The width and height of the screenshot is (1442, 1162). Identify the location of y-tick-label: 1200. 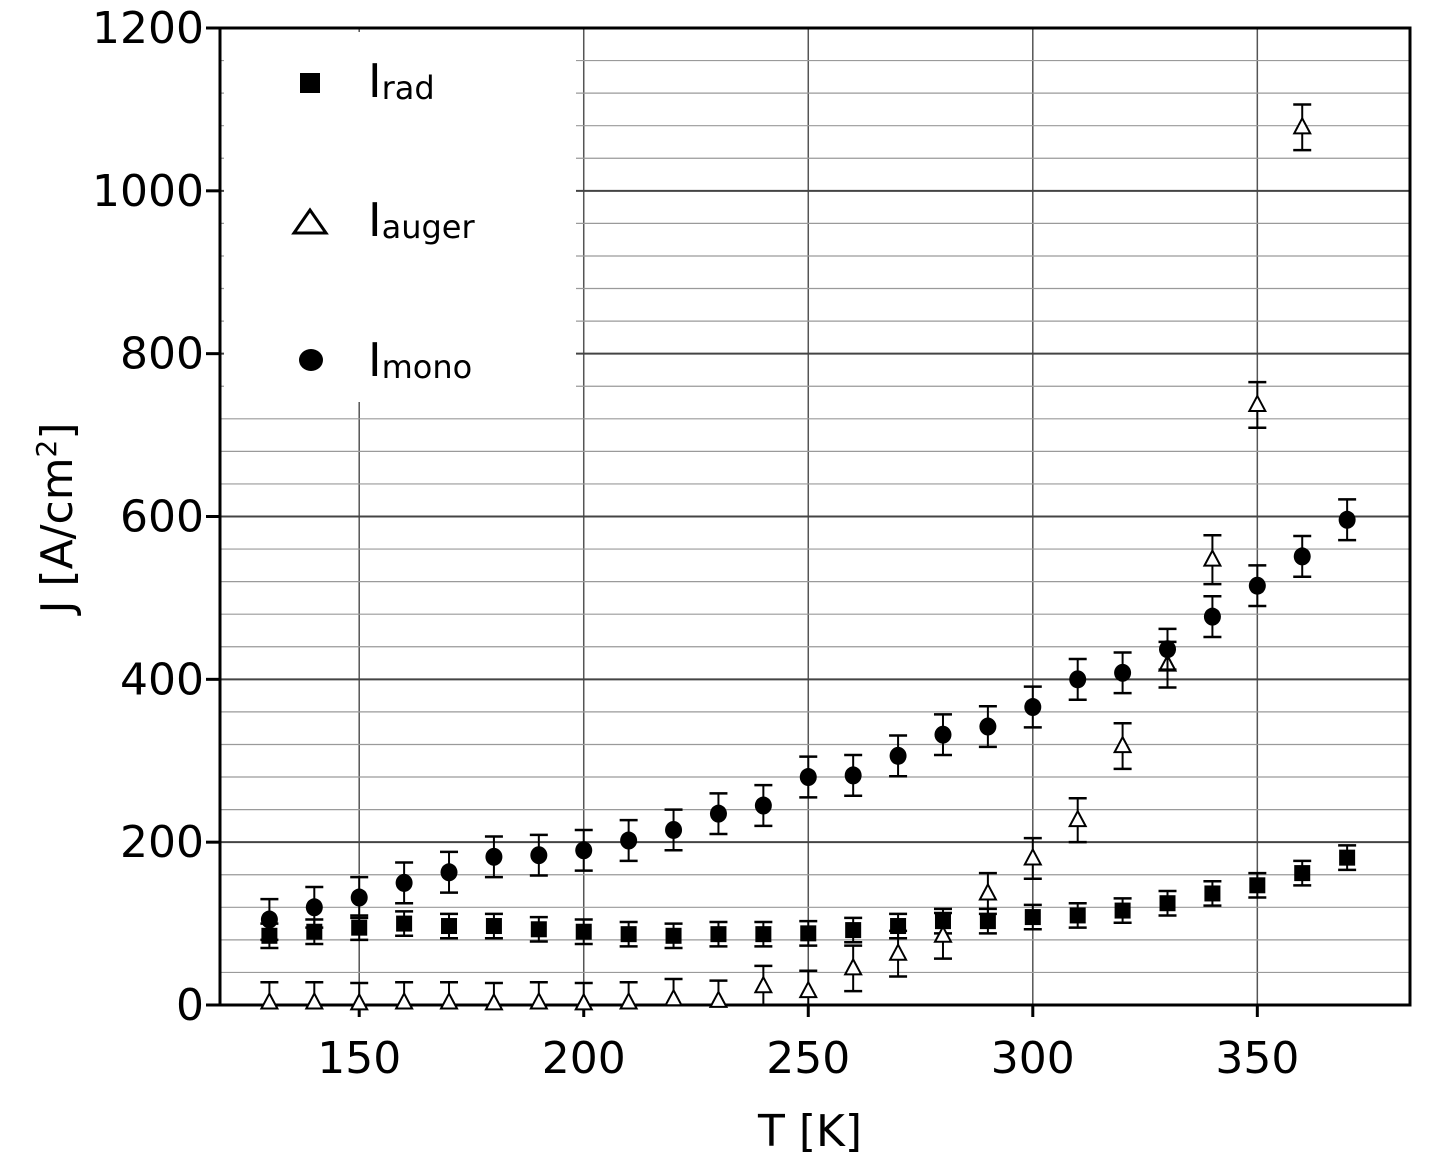
(148, 28).